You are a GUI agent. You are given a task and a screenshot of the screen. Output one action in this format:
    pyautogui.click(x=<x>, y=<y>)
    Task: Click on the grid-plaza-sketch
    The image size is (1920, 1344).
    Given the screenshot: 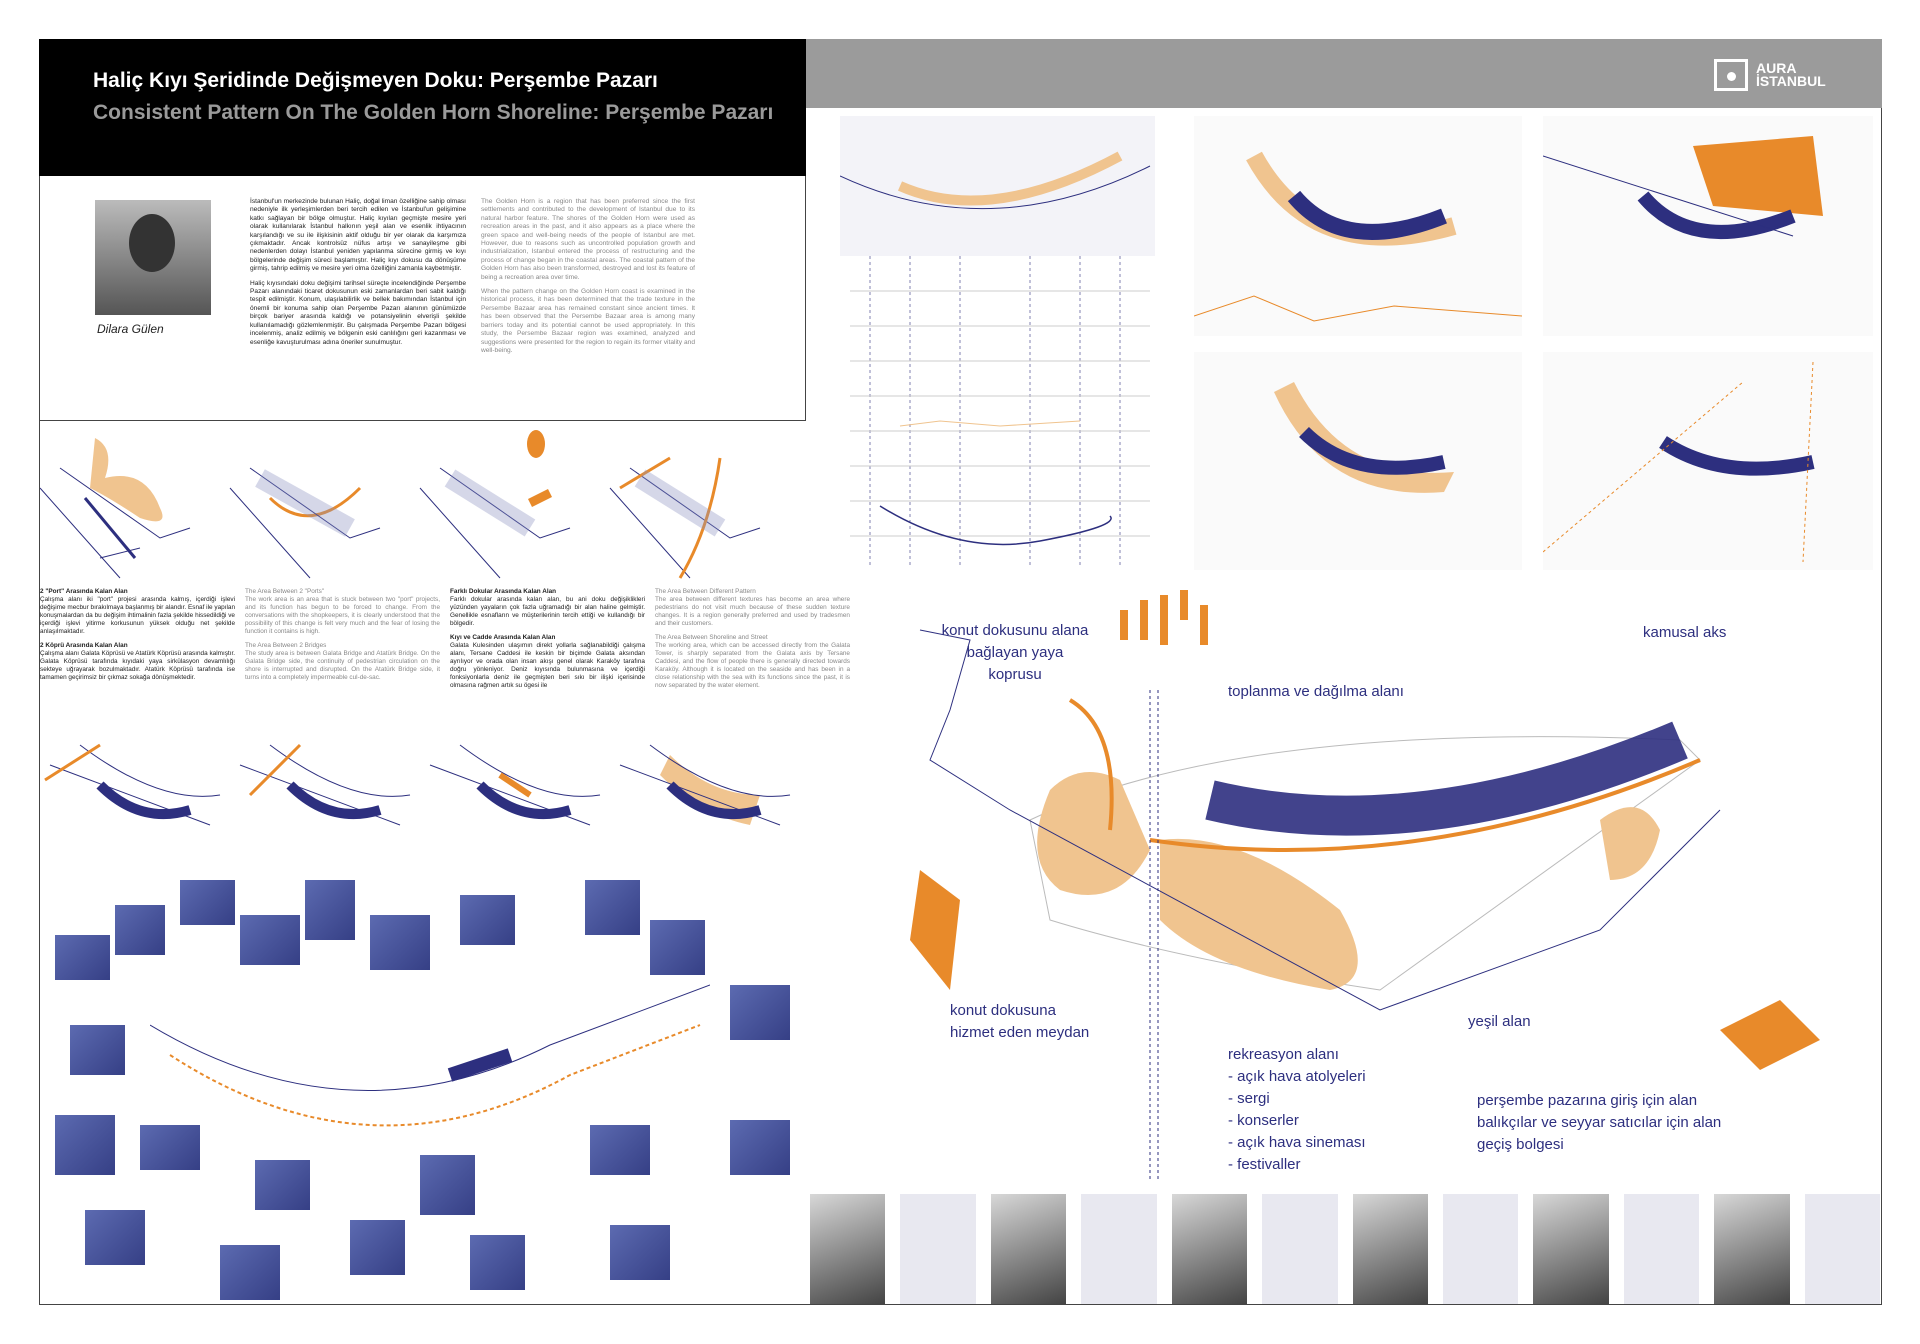 What is the action you would take?
    pyautogui.click(x=935, y=930)
    